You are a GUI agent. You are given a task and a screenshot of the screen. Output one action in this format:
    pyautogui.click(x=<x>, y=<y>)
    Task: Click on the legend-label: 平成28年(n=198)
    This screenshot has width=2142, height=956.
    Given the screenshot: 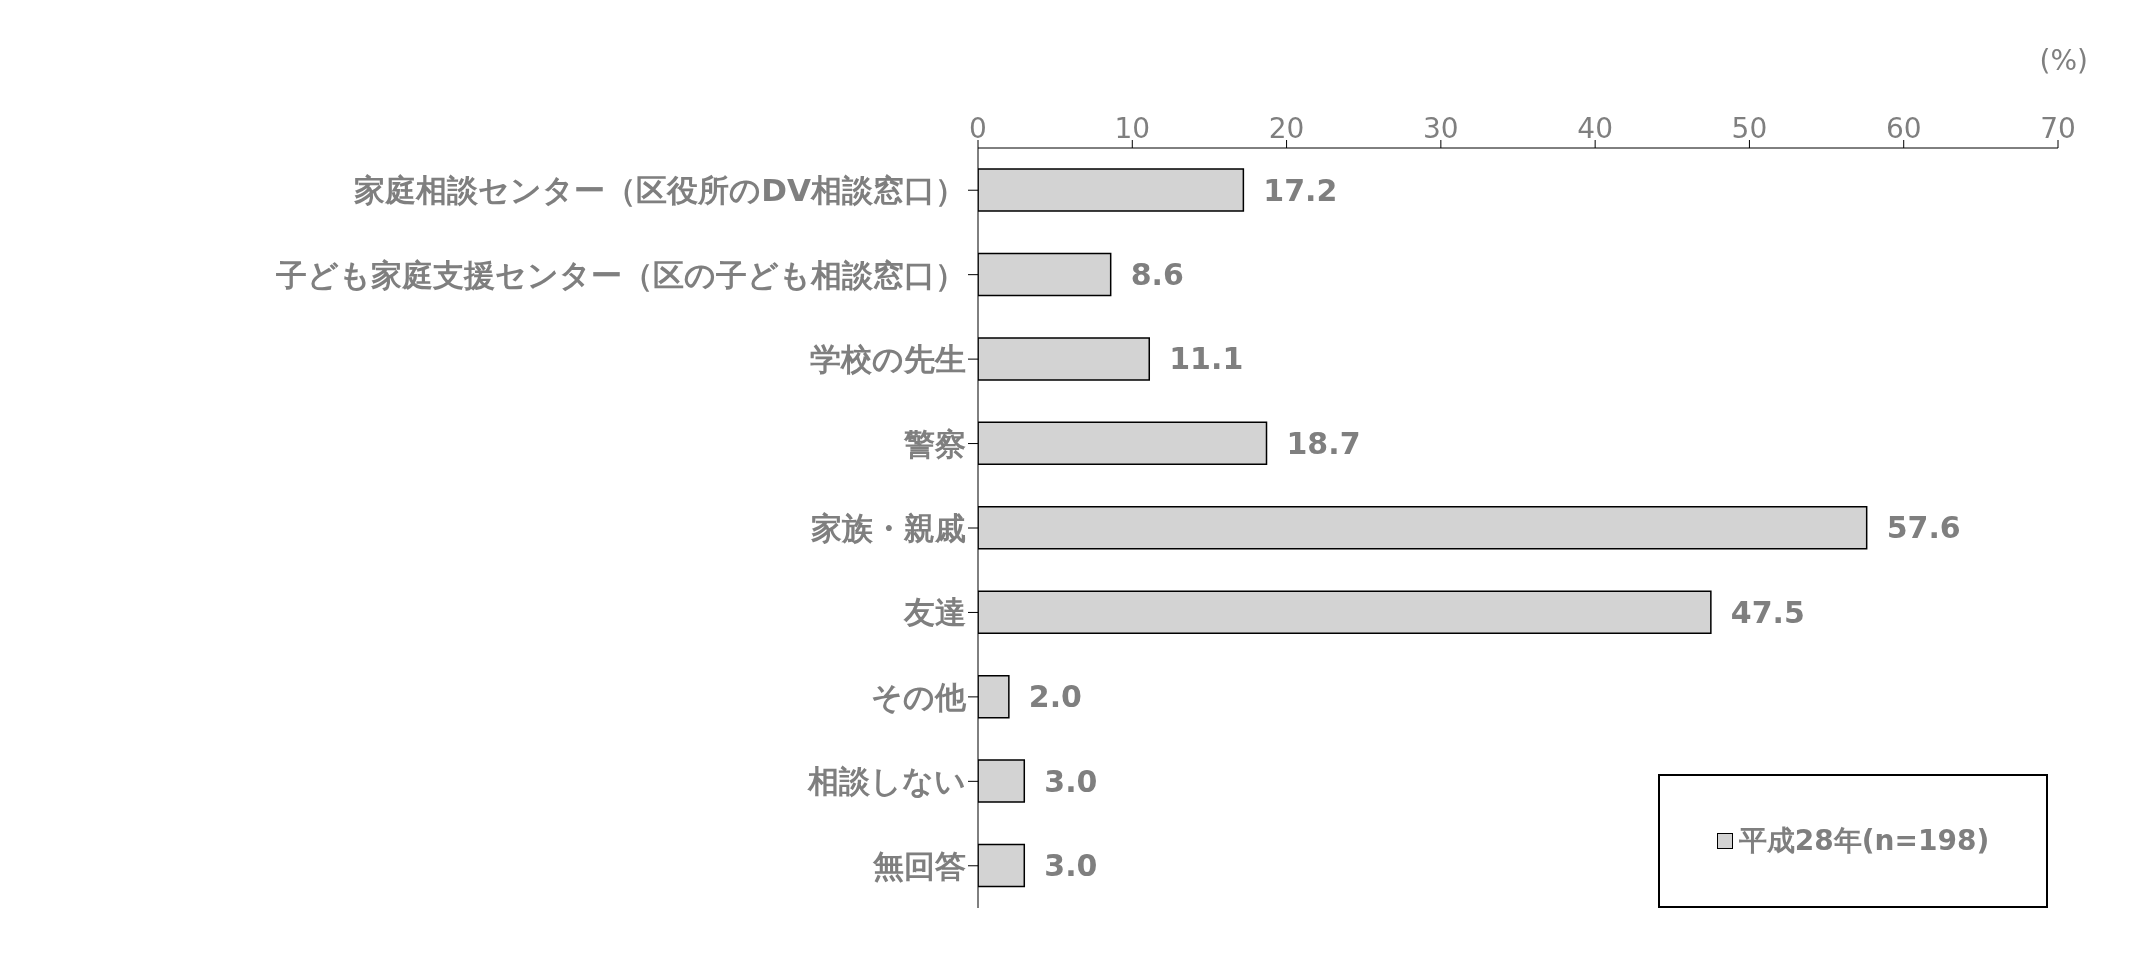 What is the action you would take?
    pyautogui.click(x=1864, y=841)
    